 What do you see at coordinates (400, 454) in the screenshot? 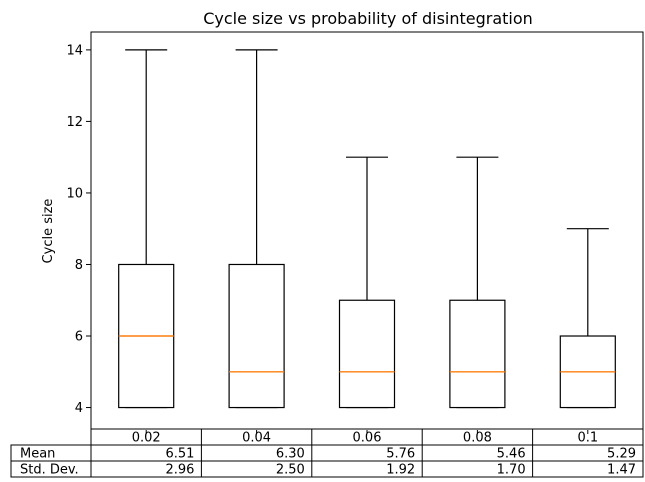
I see `table-value-cell: 5.76` at bounding box center [400, 454].